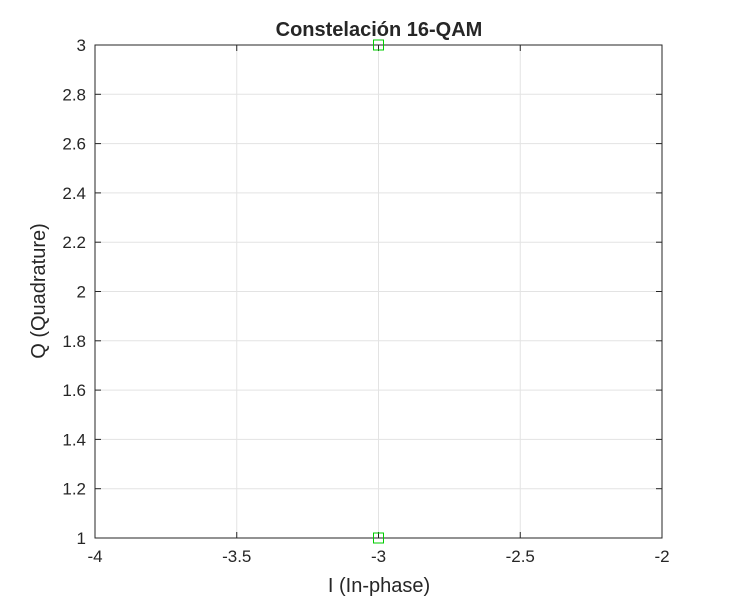  I want to click on x-axis-label: I (In-phase), so click(379, 586).